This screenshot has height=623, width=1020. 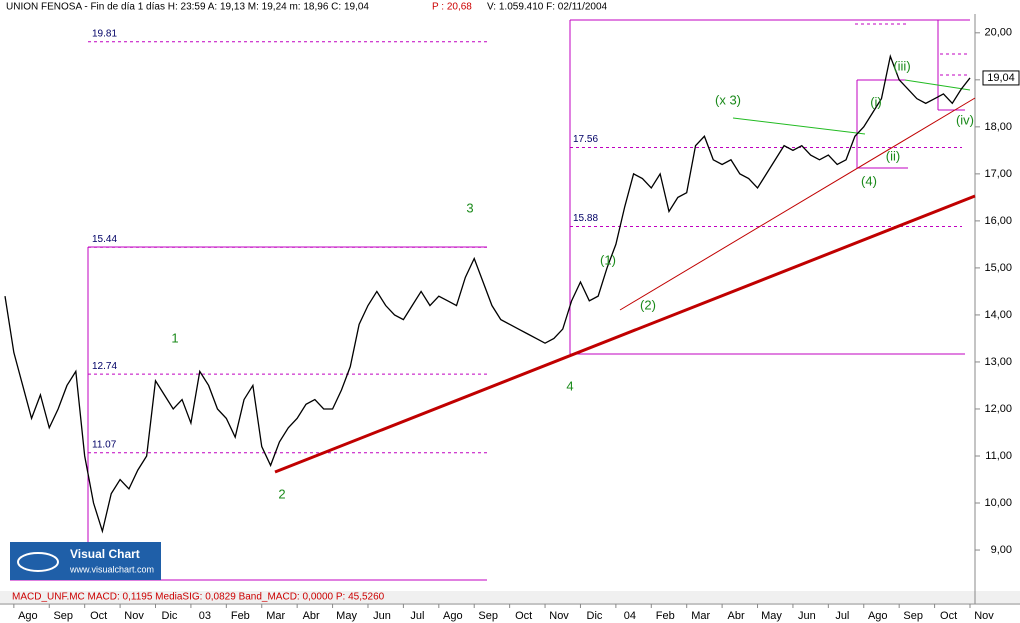 I want to click on y-tick-label: 12,00, so click(x=998, y=409).